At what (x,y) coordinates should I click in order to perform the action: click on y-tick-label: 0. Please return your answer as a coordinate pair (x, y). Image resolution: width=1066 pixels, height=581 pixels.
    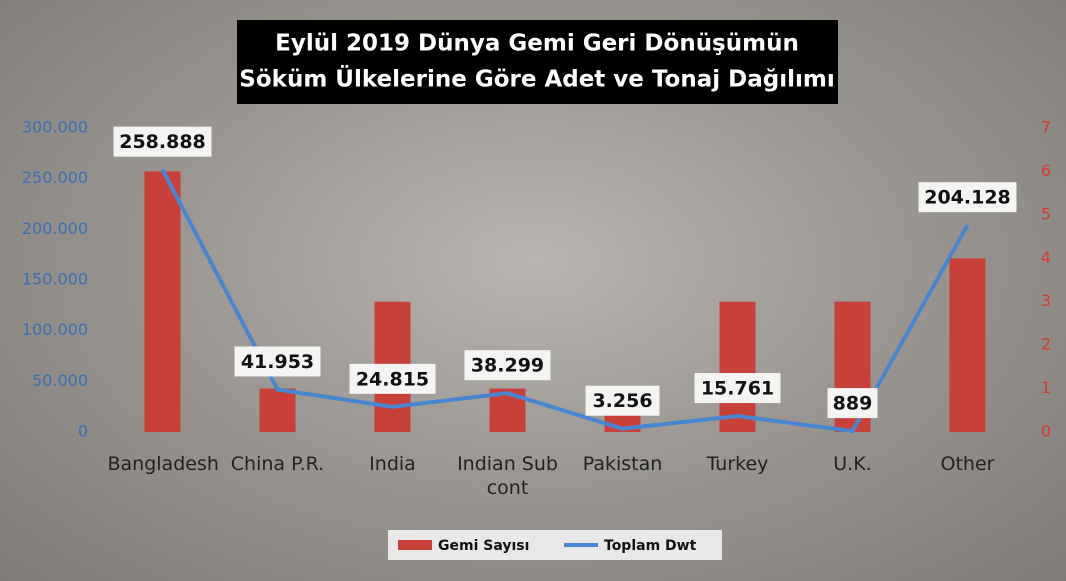
    Looking at the image, I should click on (83, 431).